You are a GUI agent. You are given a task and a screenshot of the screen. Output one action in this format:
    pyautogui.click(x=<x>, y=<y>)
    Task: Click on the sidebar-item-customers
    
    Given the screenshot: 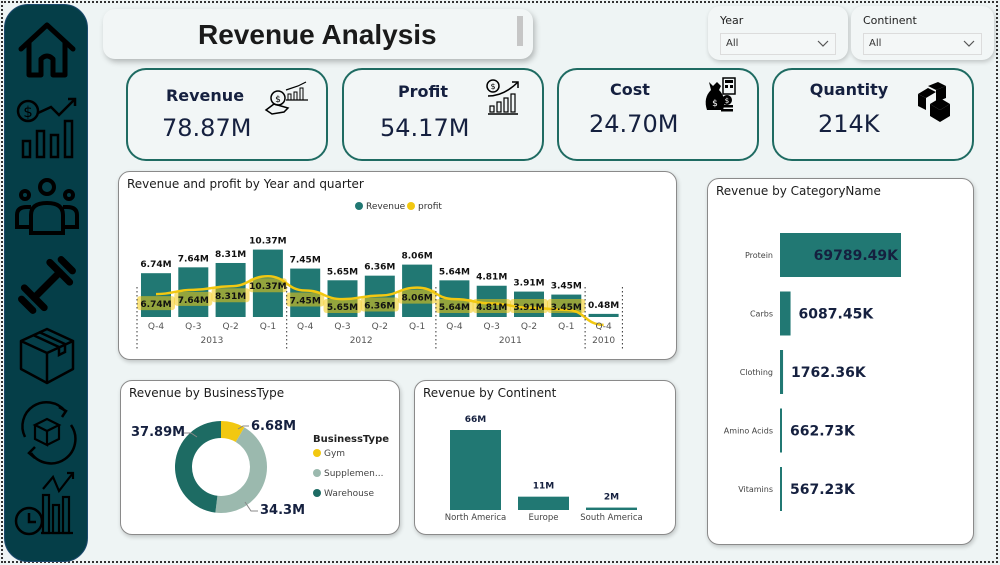 What is the action you would take?
    pyautogui.click(x=47, y=207)
    